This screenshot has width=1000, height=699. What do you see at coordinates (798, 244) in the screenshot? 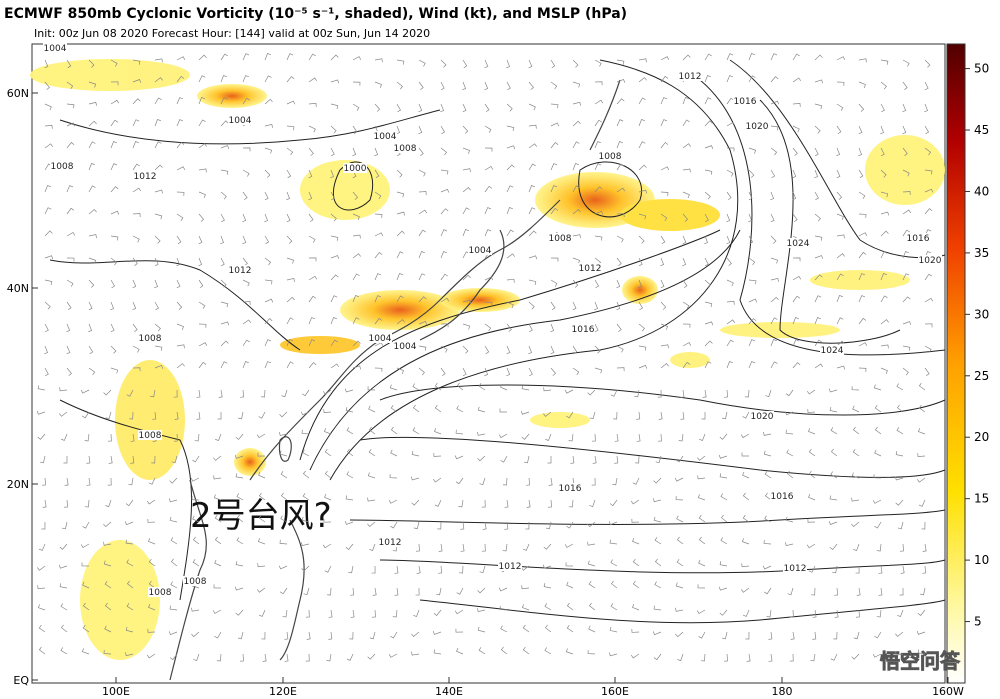
I see `contour-label: 1024` at bounding box center [798, 244].